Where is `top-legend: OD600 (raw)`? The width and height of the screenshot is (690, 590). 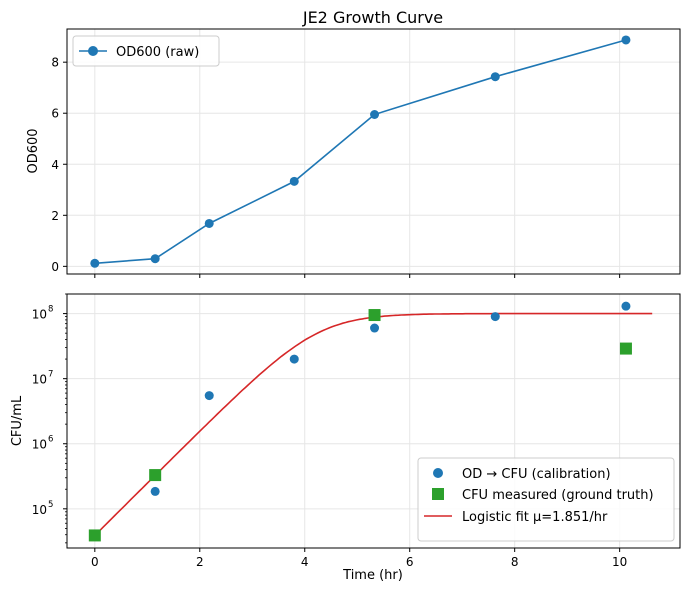
top-legend: OD600 (raw) is located at coordinates (146, 51).